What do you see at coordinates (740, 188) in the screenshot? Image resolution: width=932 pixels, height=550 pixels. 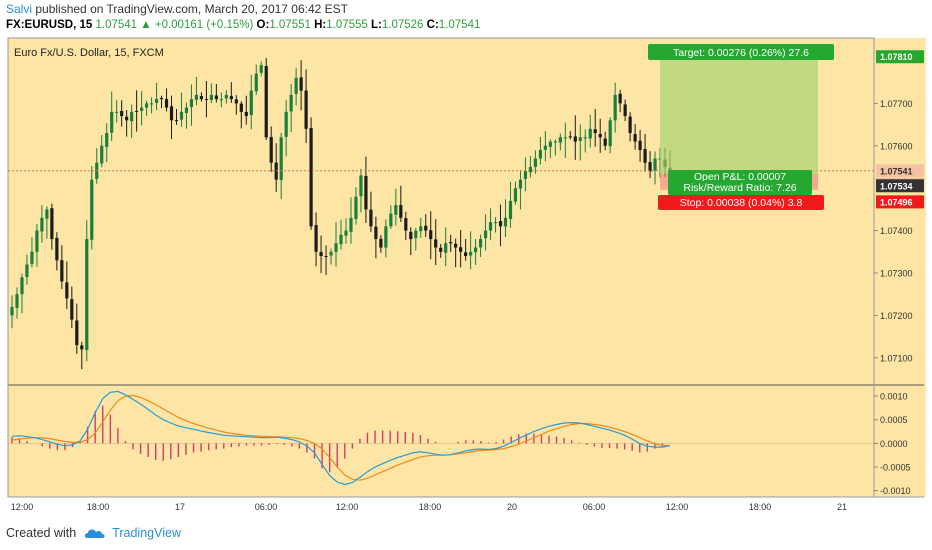 I see `risk-reward-box` at bounding box center [740, 188].